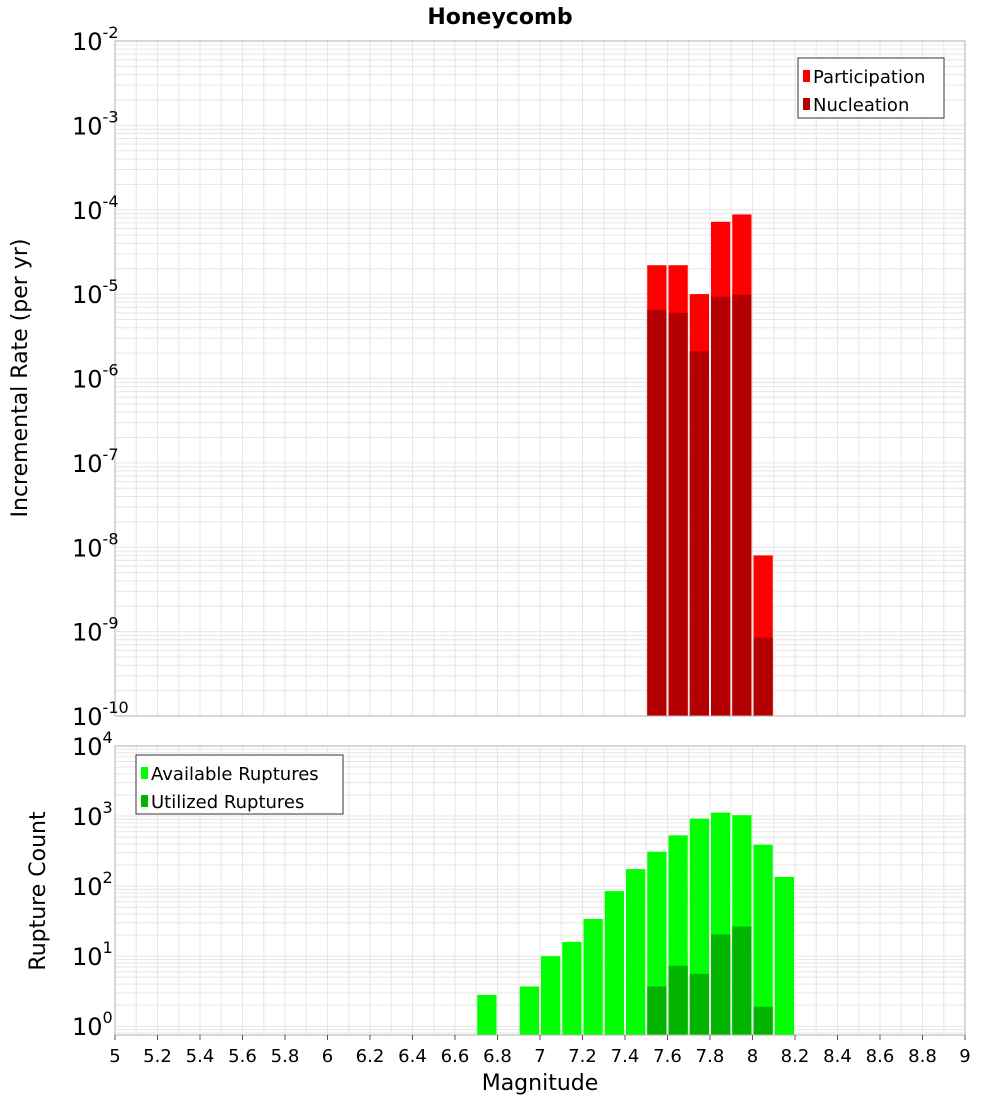 The image size is (1000, 1100). Describe the element at coordinates (235, 774) in the screenshot. I see `legend-entry: Available Ruptures` at that location.